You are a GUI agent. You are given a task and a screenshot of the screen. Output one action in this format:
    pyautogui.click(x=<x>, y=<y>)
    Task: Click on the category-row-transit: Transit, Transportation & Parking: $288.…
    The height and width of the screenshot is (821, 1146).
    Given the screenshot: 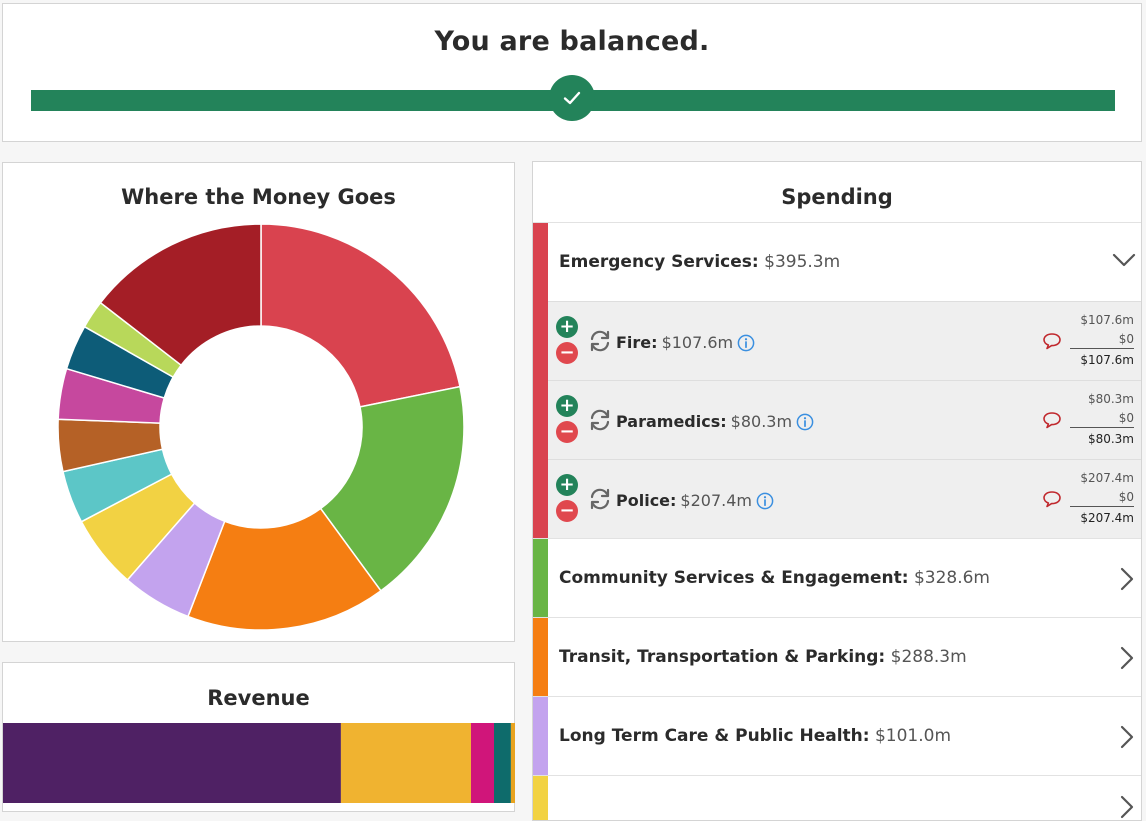 What is the action you would take?
    pyautogui.click(x=837, y=656)
    